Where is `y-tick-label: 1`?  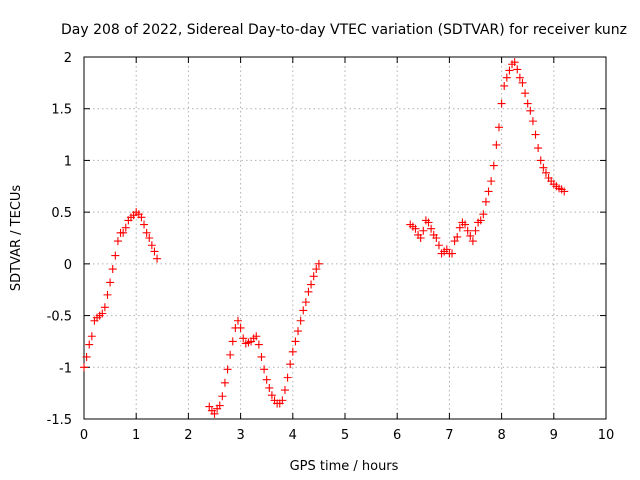
y-tick-label: 1 is located at coordinates (68, 161).